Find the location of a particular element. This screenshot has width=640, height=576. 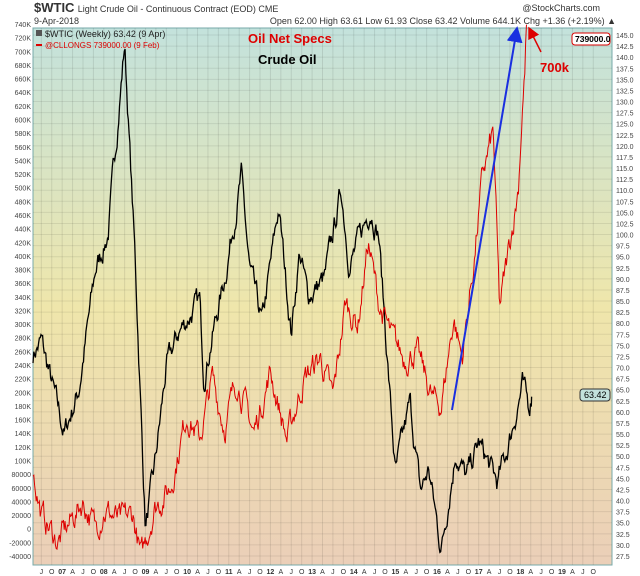

symbol: $WTIC is located at coordinates (54, 7).